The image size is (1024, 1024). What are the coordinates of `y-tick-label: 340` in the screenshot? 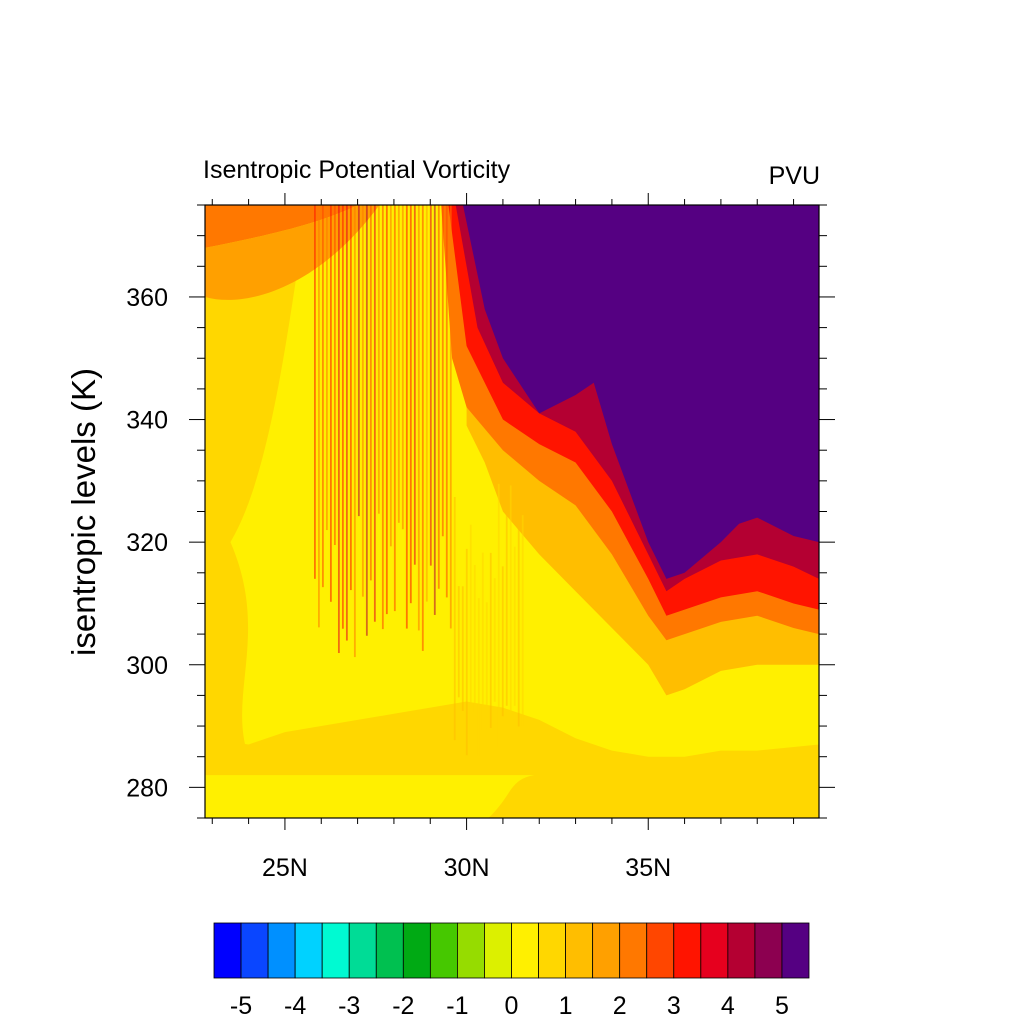 It's located at (147, 421).